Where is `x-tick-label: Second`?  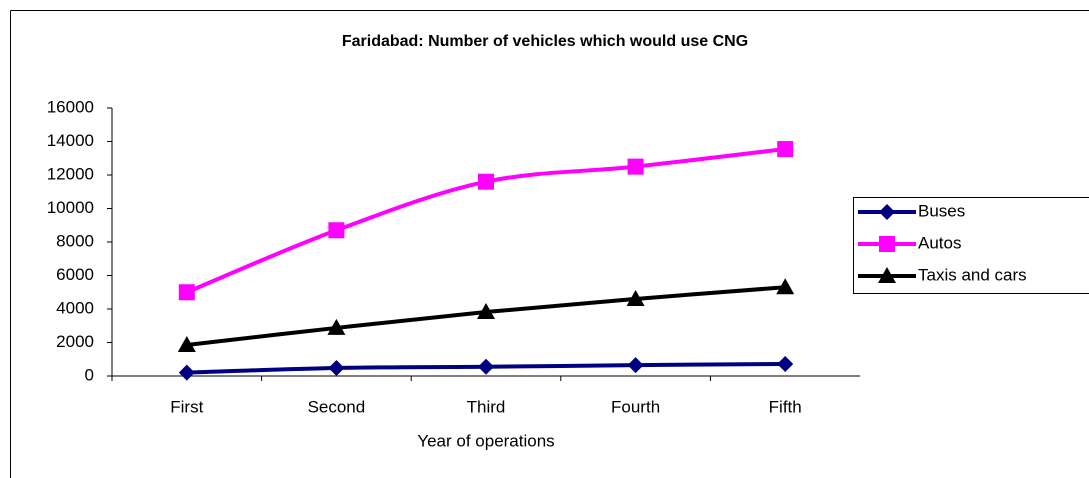
x-tick-label: Second is located at coordinates (337, 406).